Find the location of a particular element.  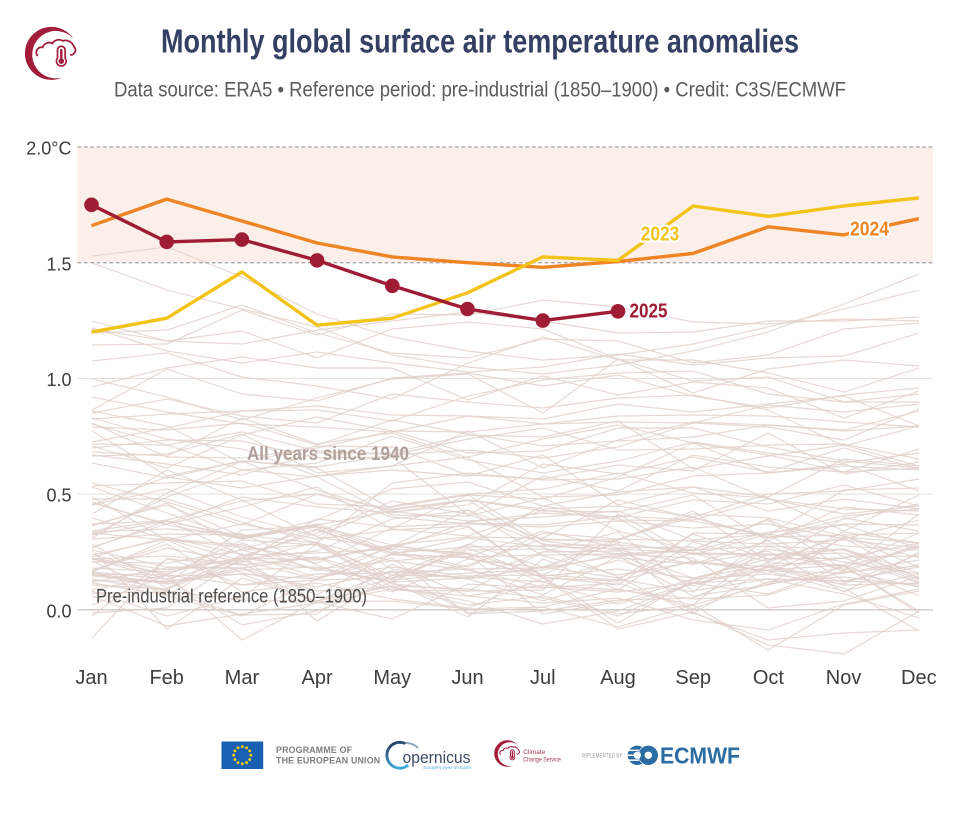

svg-text: 0.0 is located at coordinates (58, 611).